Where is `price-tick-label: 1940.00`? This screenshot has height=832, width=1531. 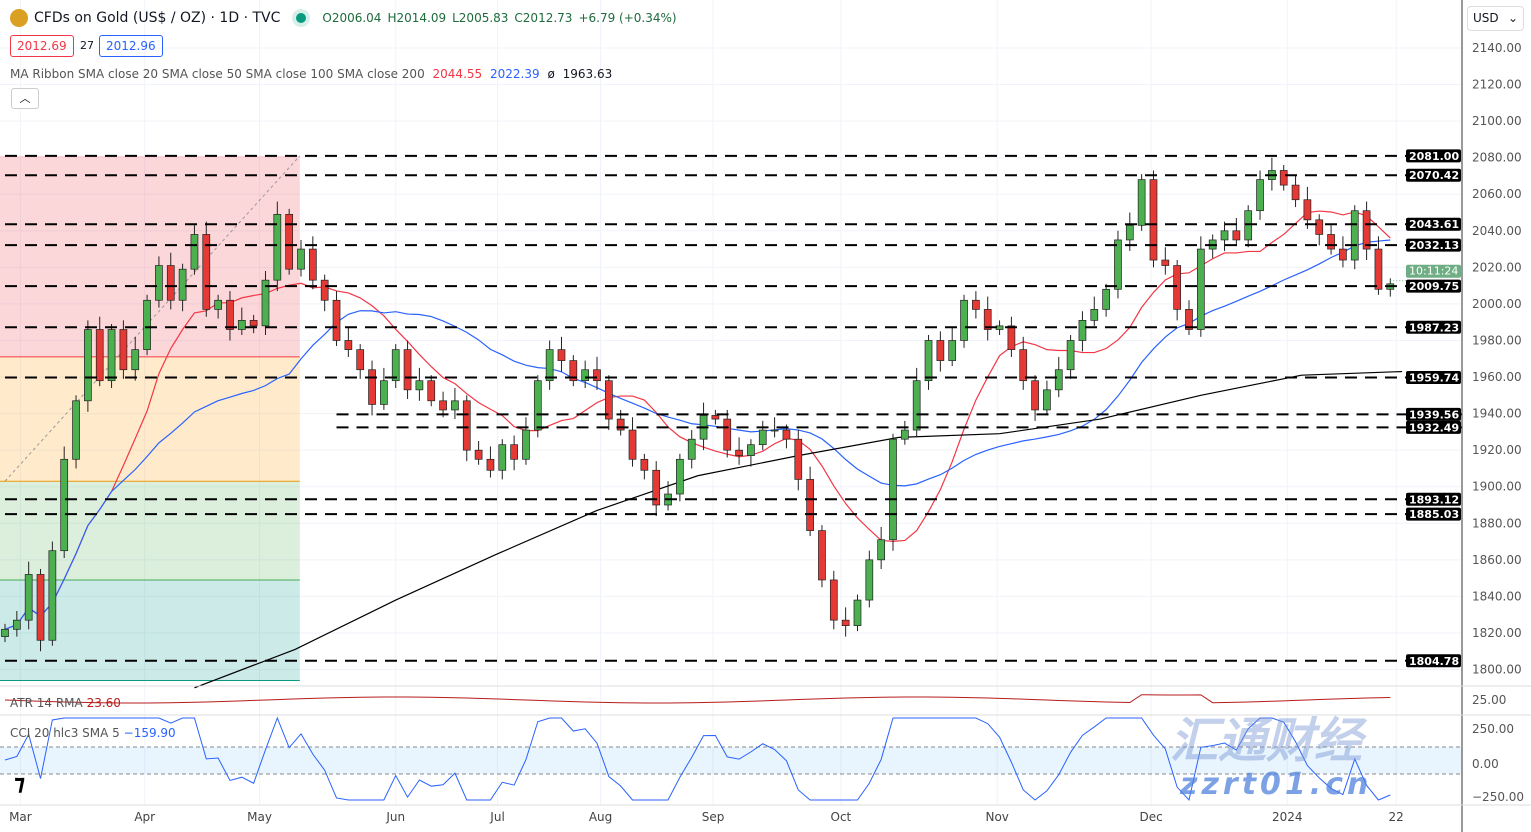
price-tick-label: 1940.00 is located at coordinates (1497, 414).